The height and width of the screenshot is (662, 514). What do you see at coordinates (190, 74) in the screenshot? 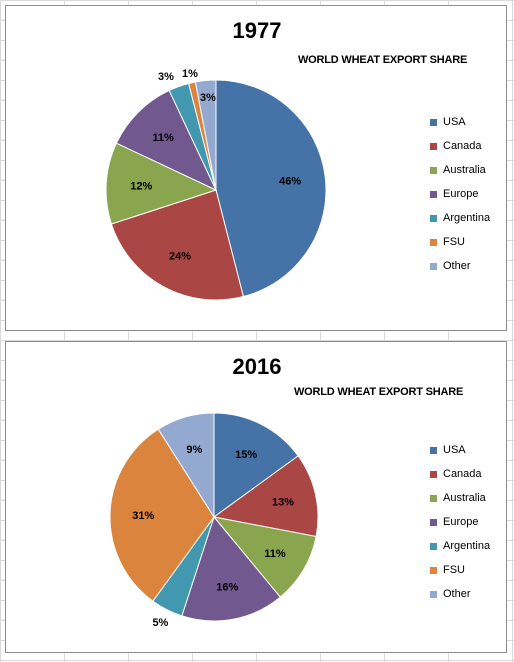
I see `data-label: 1%` at bounding box center [190, 74].